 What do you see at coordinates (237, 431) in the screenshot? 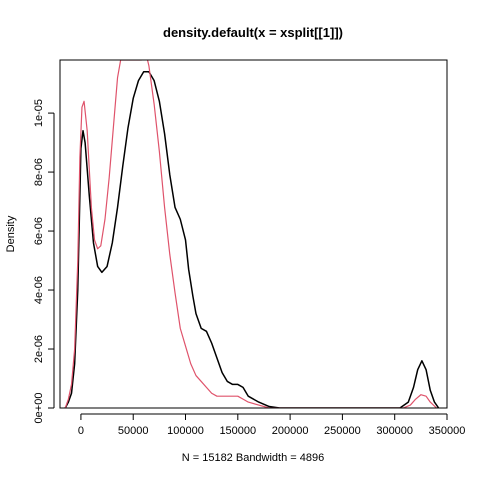
I see `x-tick-label: 150000` at bounding box center [237, 431].